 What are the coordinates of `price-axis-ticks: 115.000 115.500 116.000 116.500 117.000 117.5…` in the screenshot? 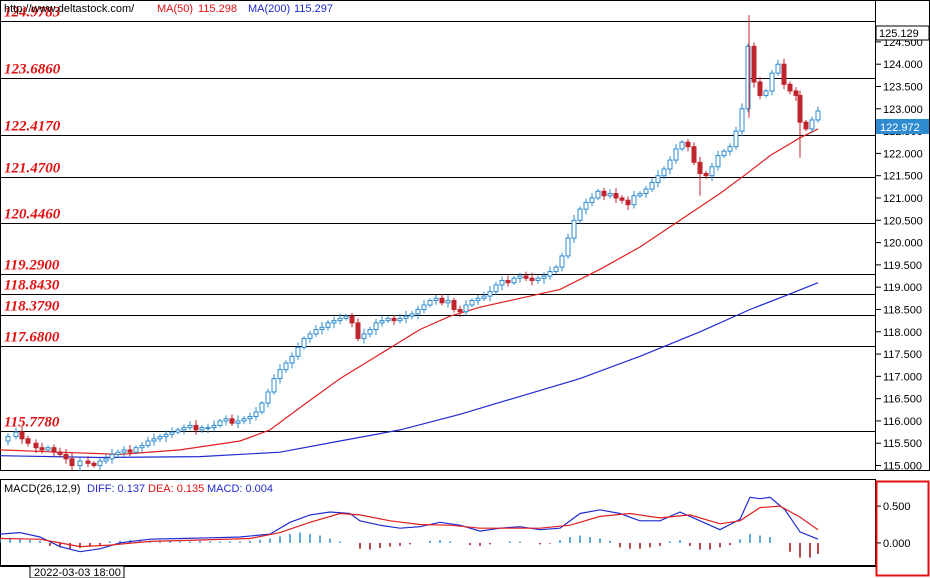 It's located at (899, 255).